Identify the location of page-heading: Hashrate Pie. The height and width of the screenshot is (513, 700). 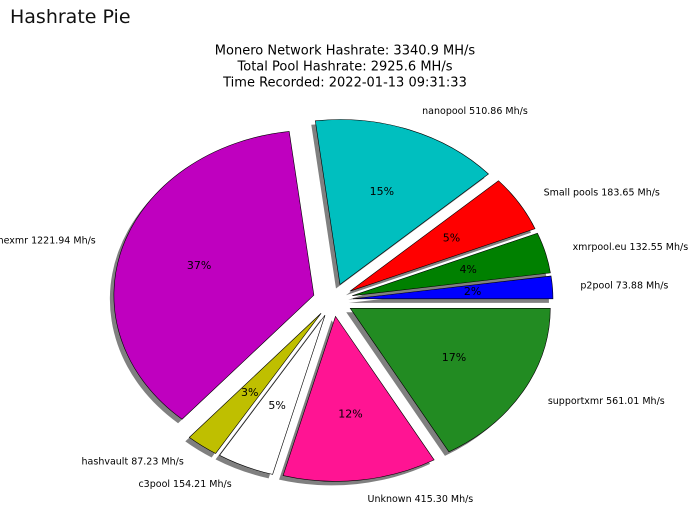
(70, 17).